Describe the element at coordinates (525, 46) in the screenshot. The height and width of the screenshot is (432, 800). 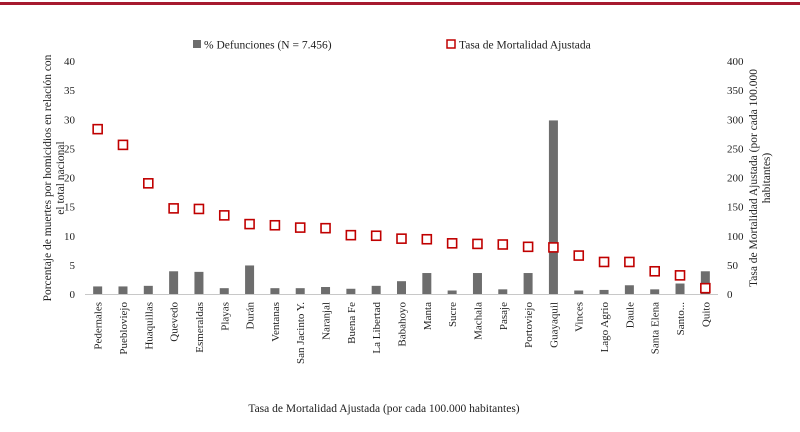
I see `legend-marker-label: Tasa de Mortalidad Ajustada` at that location.